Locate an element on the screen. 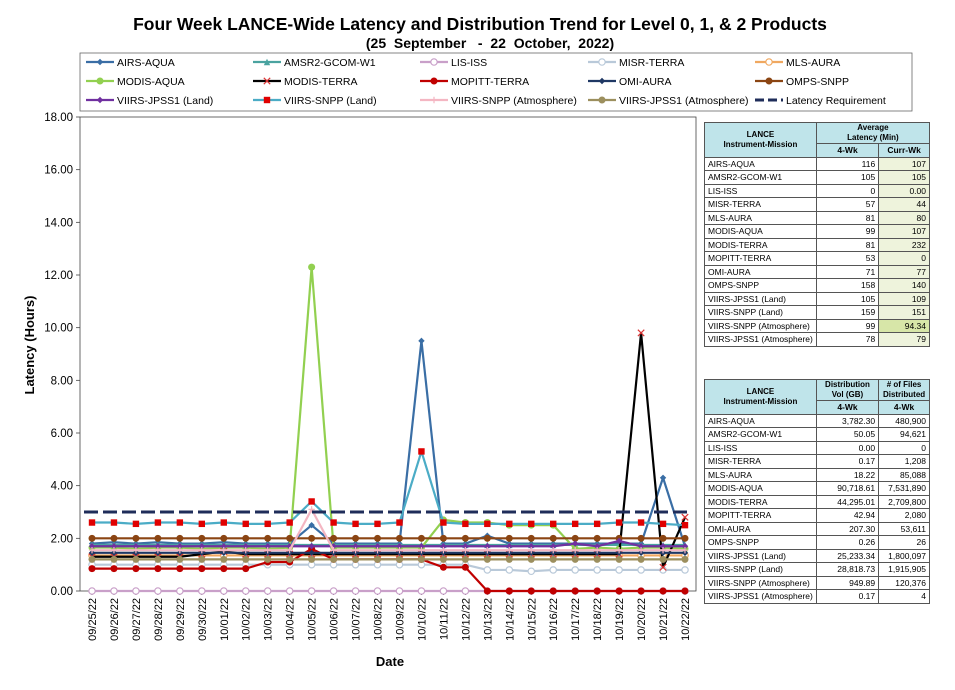  latency-cell-curr: 107 is located at coordinates (904, 163).